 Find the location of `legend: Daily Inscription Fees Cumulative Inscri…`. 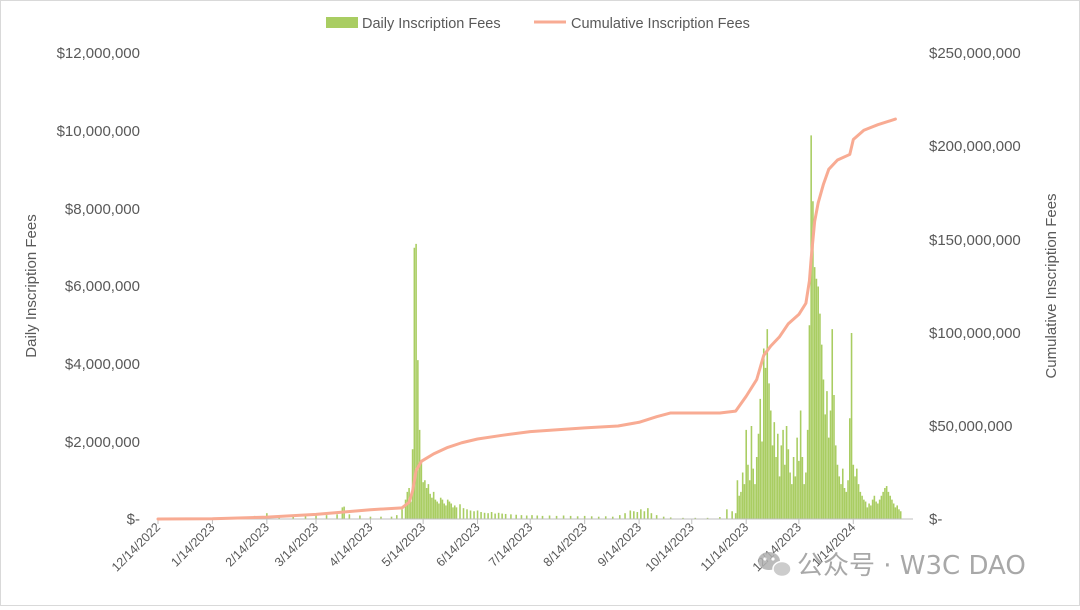

legend: Daily Inscription Fees Cumulative Inscri… is located at coordinates (538, 24).